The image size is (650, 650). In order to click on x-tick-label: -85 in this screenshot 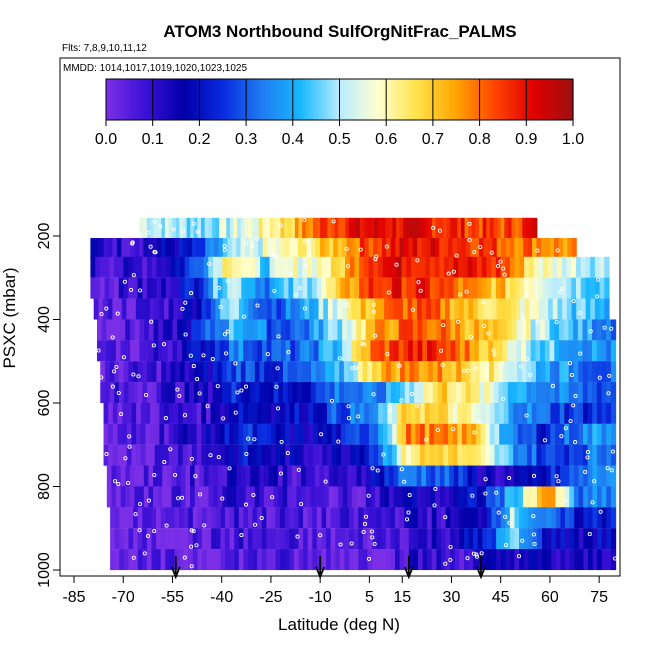, I will do `click(73, 597)`.